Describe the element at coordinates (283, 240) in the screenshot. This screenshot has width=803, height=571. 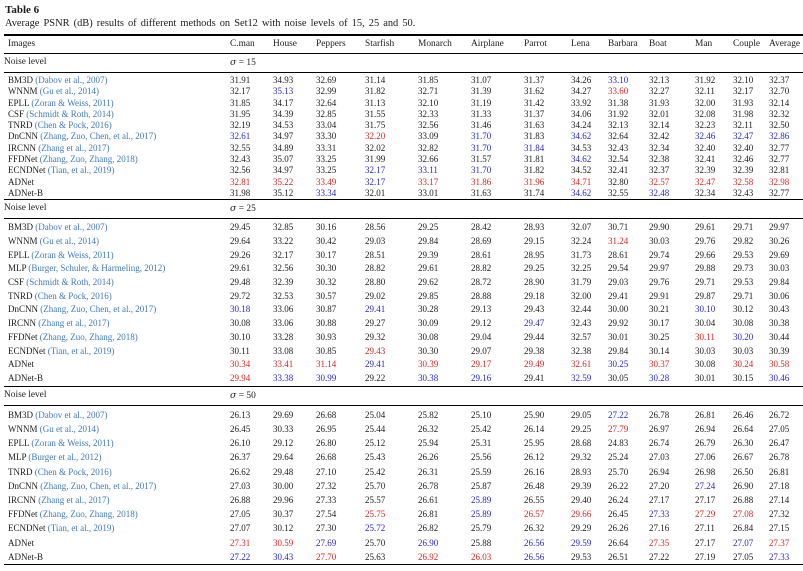
I see `psnr-value: 33.22` at that location.